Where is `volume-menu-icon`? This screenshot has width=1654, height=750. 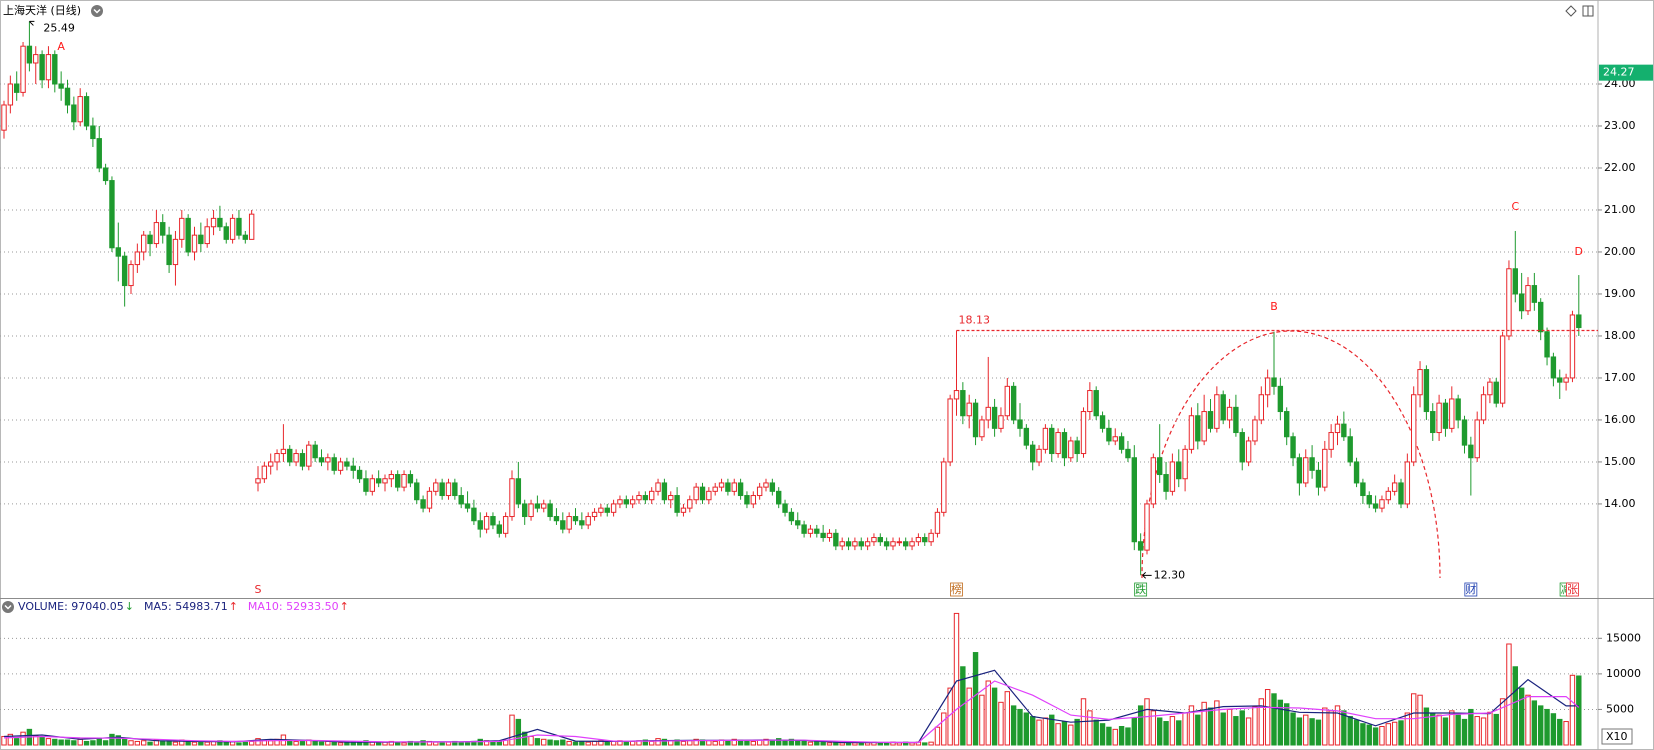
volume-menu-icon is located at coordinates (8, 607).